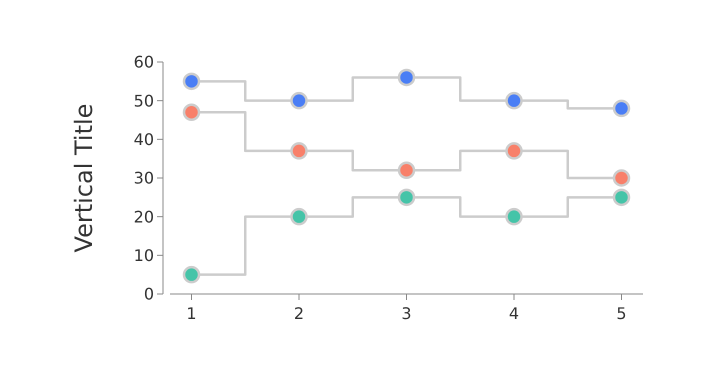 The image size is (720, 376). I want to click on y-tick-label: 0, so click(149, 294).